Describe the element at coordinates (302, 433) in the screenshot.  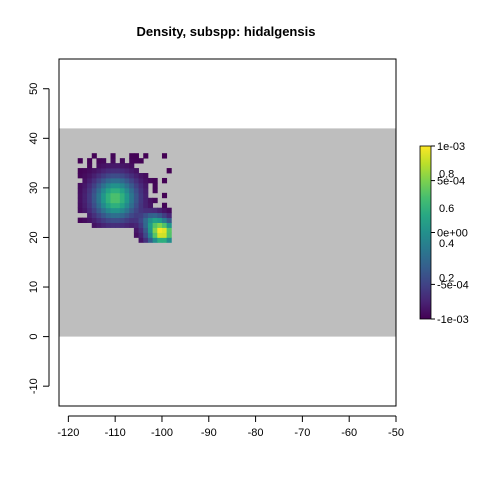
I see `x-tick-label: -70` at that location.